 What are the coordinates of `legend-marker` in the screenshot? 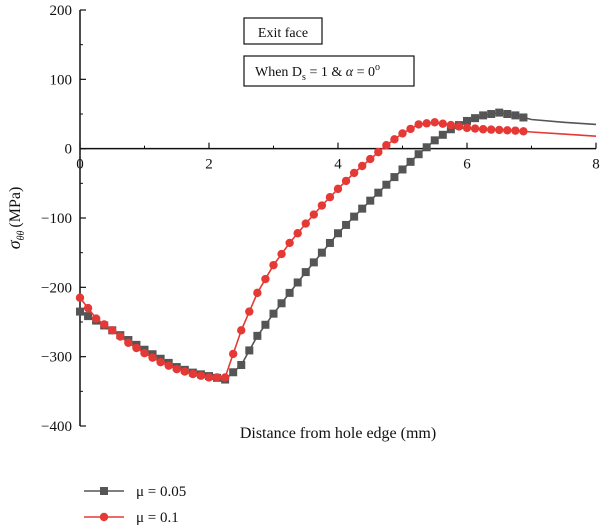 It's located at (104, 517).